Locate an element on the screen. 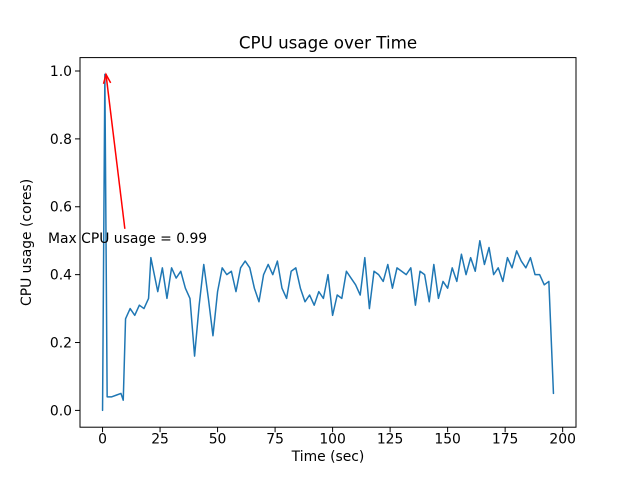 This screenshot has height=484, width=640. x-tick-labels: 0 25 50 75 100 125 150 175 200 is located at coordinates (337, 440).